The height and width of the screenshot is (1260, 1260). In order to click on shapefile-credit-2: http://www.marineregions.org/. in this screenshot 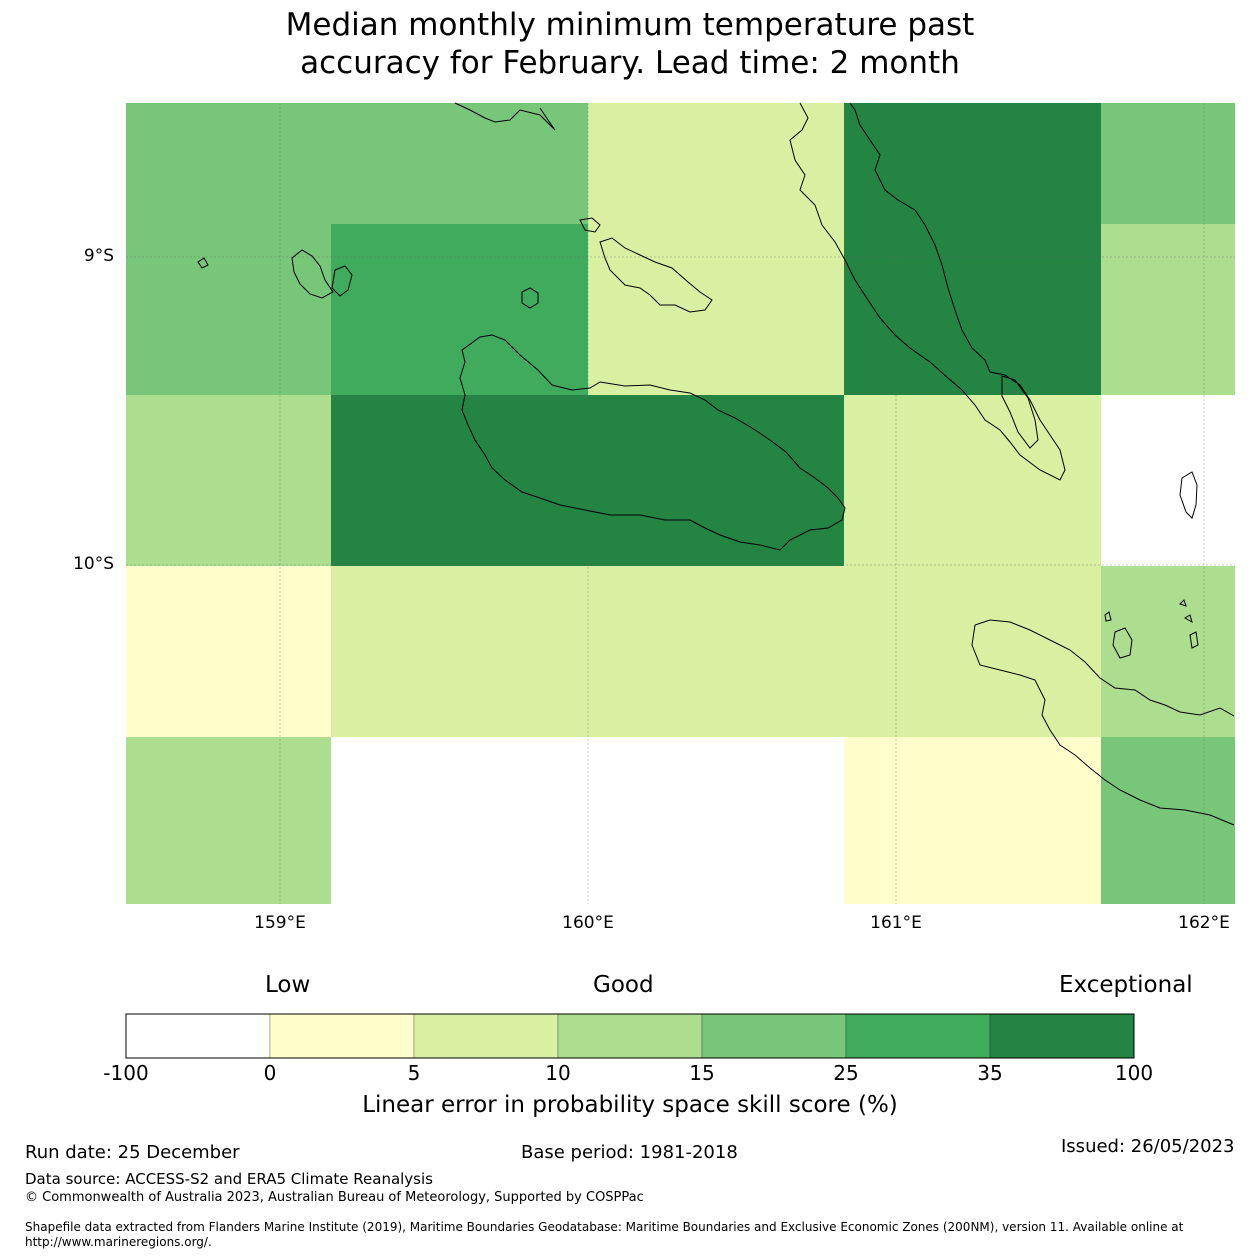, I will do `click(118, 1242)`.